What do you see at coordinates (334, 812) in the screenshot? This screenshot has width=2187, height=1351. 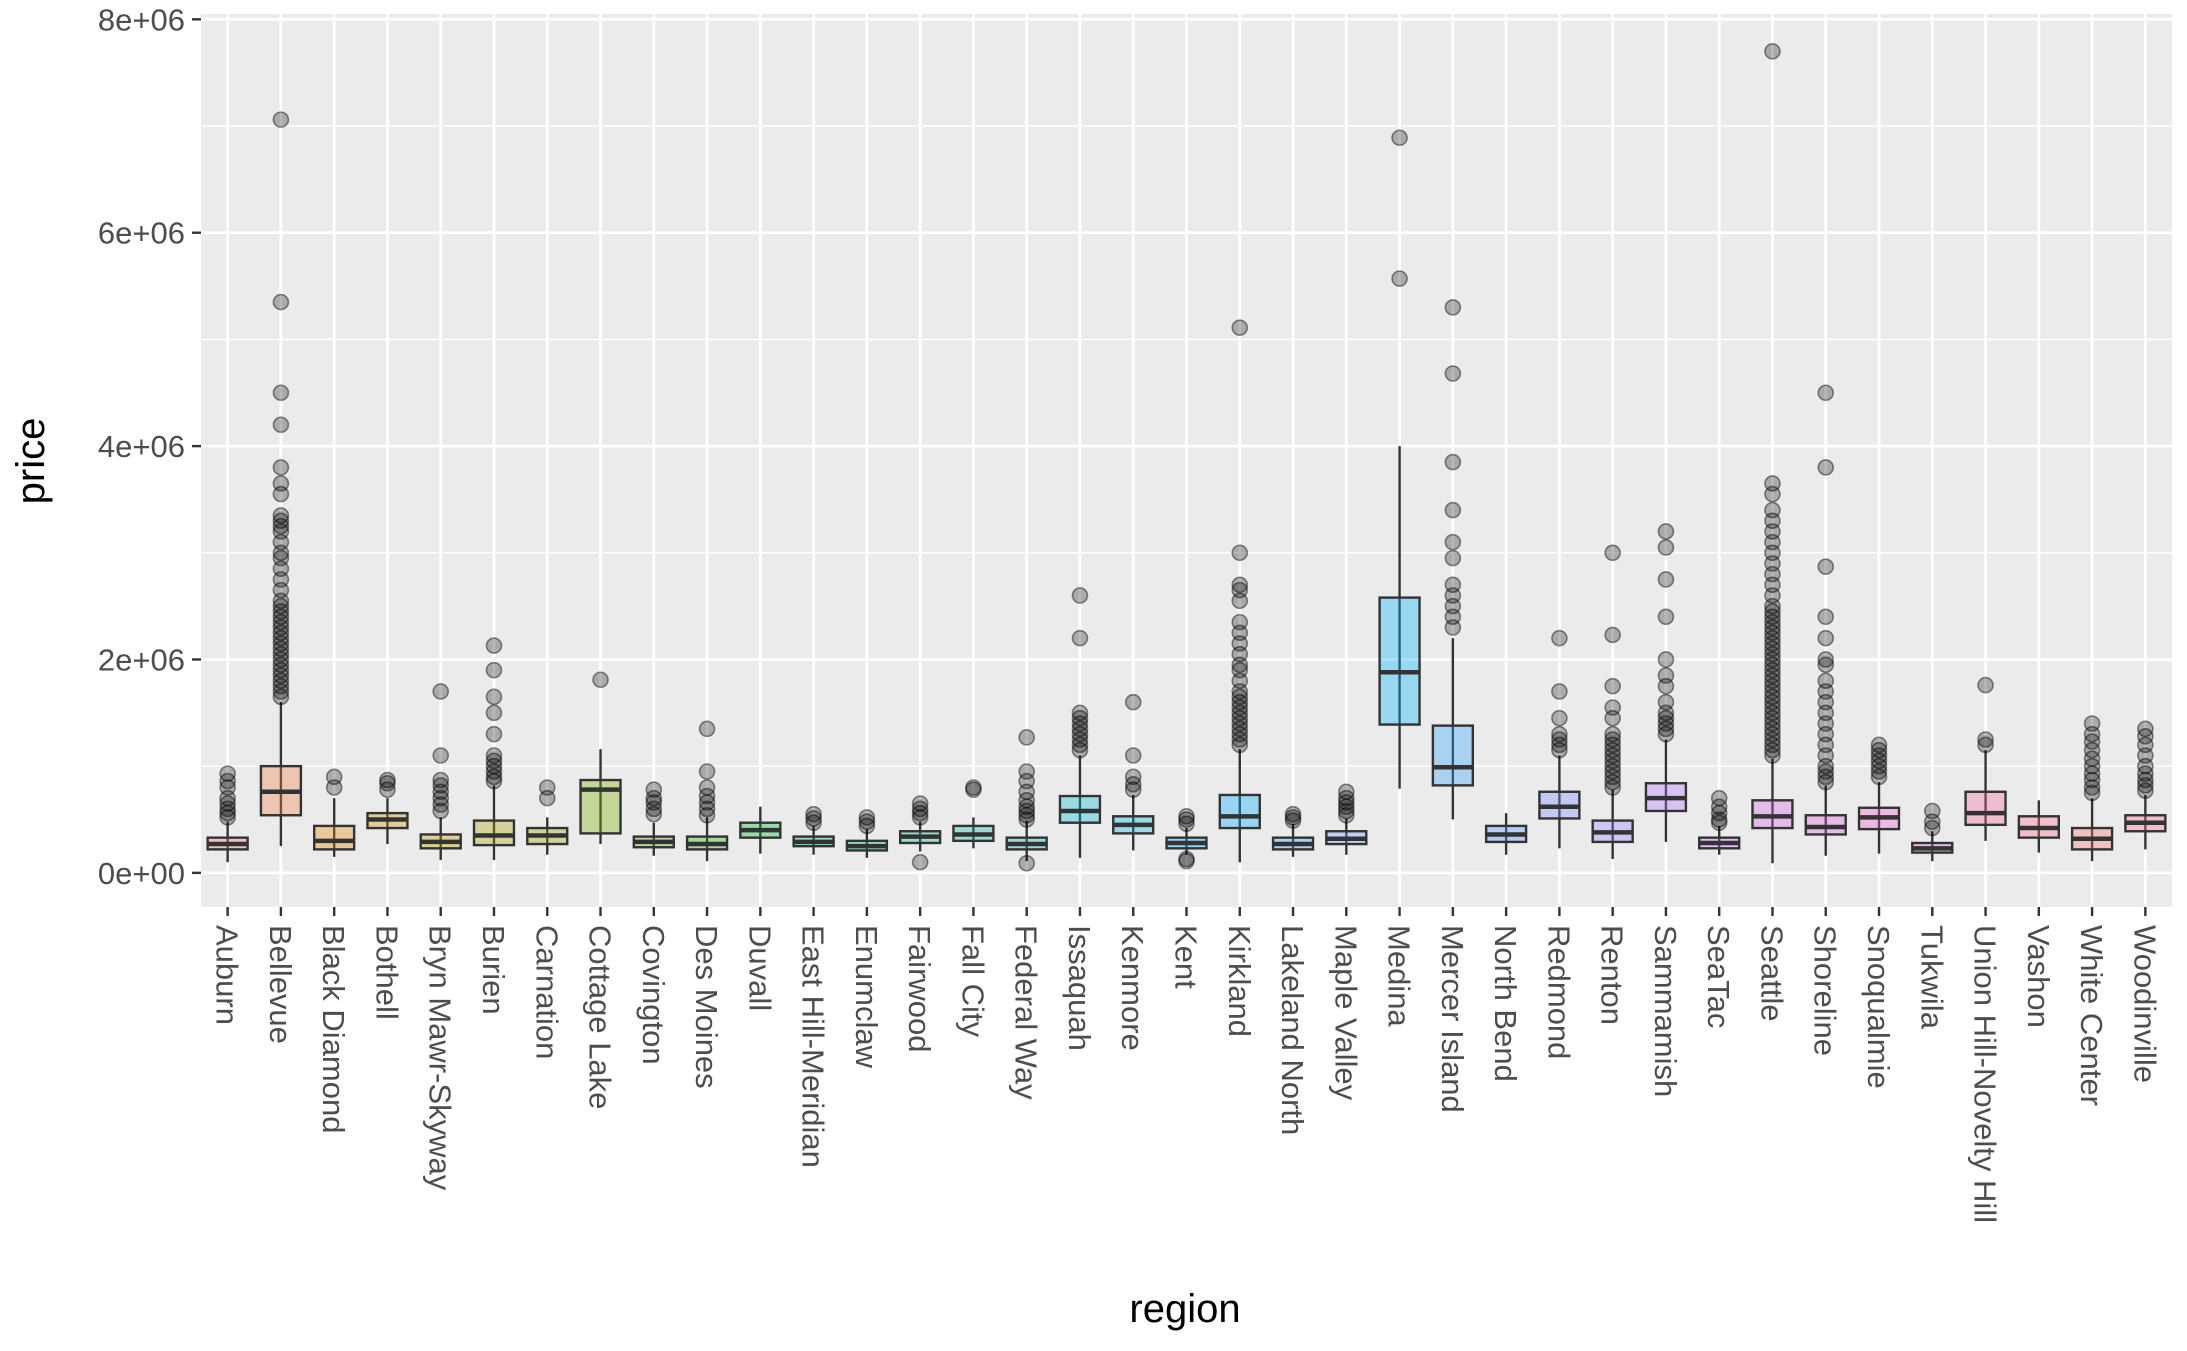 I see `box-black-diamond` at bounding box center [334, 812].